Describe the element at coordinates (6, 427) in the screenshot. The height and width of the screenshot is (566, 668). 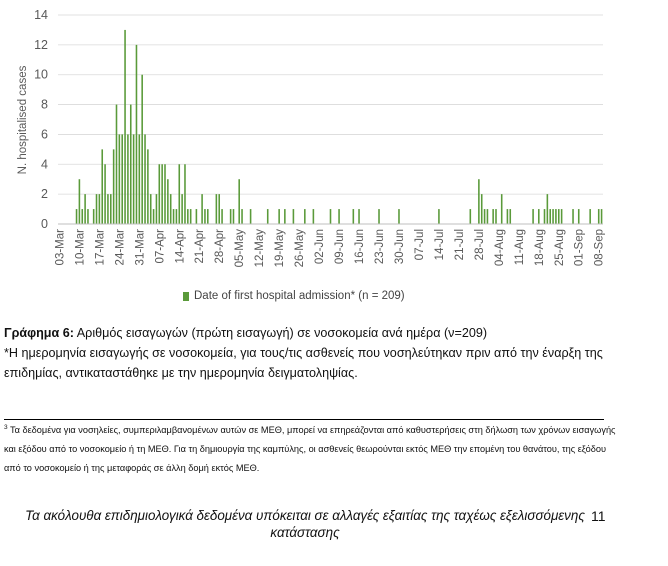
I see `footnote-marker: 3` at that location.